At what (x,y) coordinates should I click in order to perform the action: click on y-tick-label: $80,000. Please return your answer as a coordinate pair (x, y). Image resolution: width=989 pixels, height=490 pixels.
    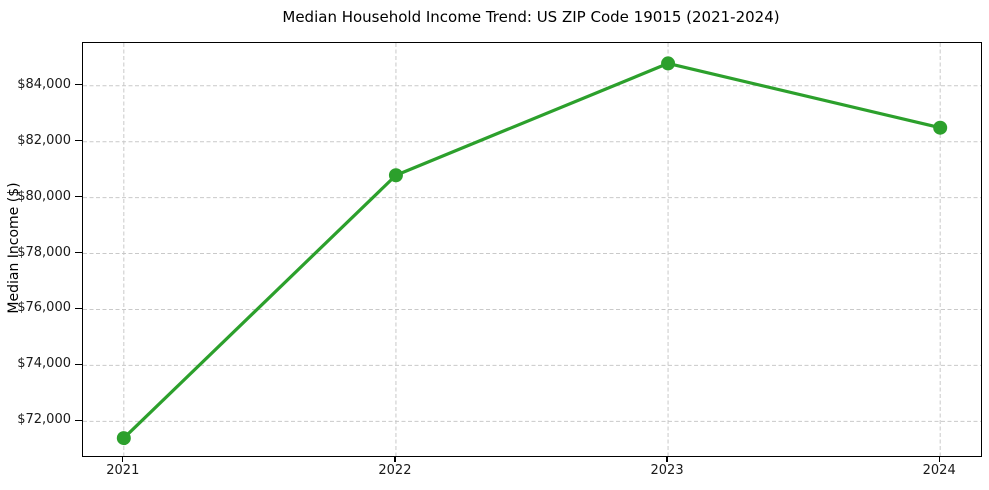
    Looking at the image, I should click on (44, 196).